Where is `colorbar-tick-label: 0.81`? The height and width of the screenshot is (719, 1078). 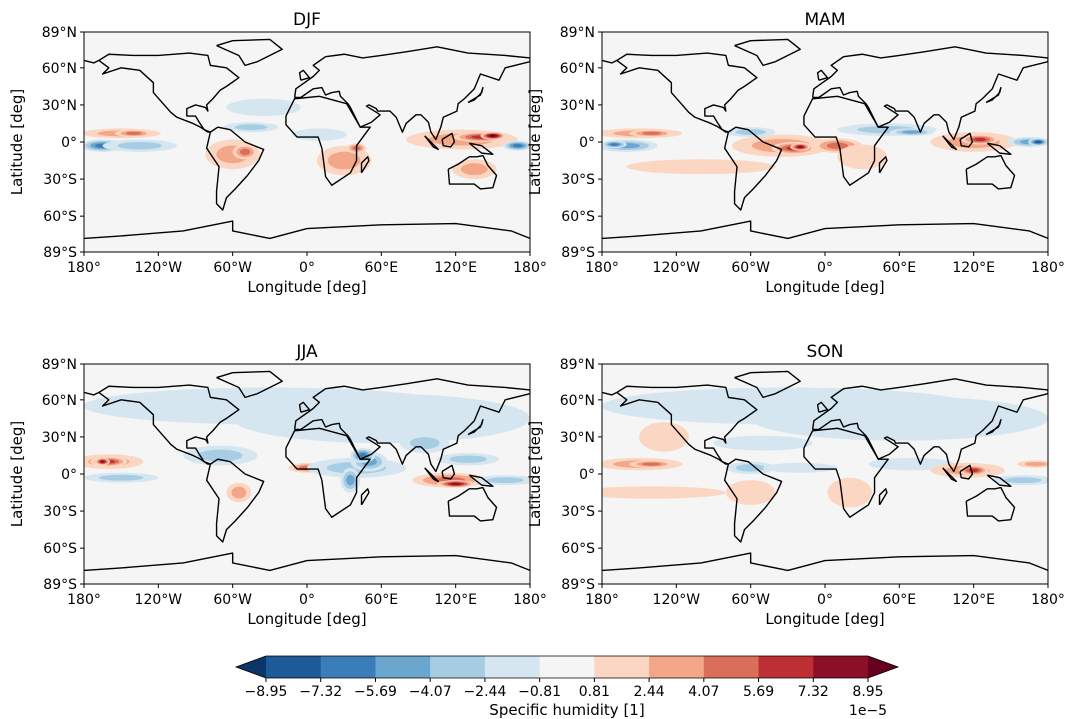 colorbar-tick-label: 0.81 is located at coordinates (594, 692).